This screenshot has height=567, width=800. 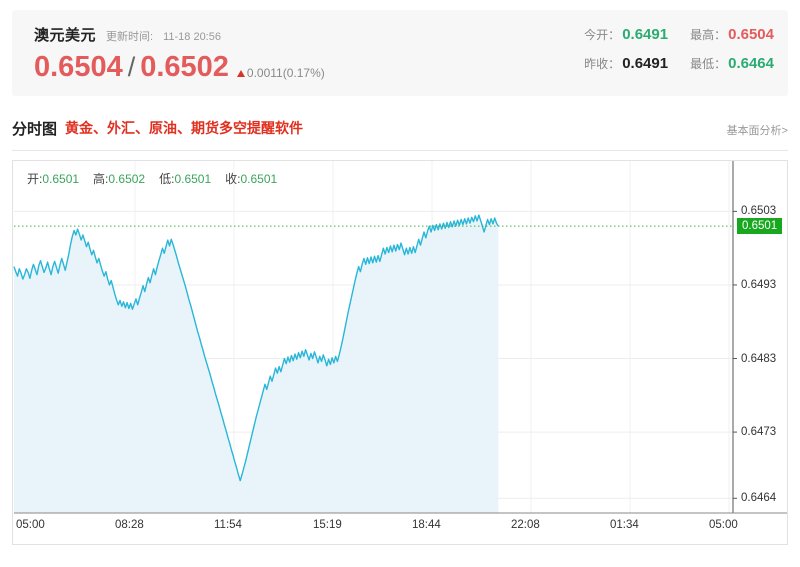 What do you see at coordinates (400, 527) in the screenshot?
I see `x-axis: 05:00 08:28 11:54 15:19 18:44 22:08 01:34 05:00` at bounding box center [400, 527].